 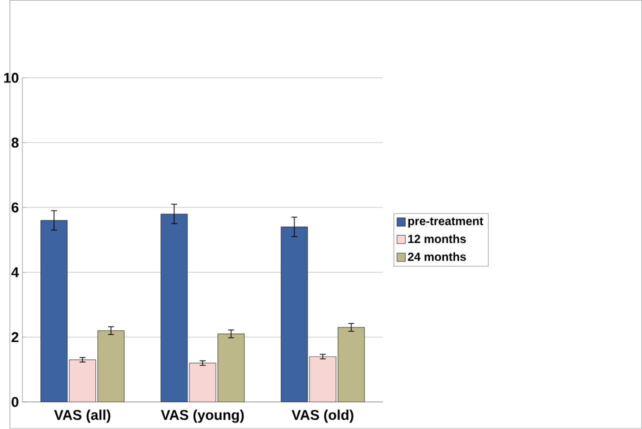 I want to click on x-tick-label: VAS (young), so click(x=202, y=416).